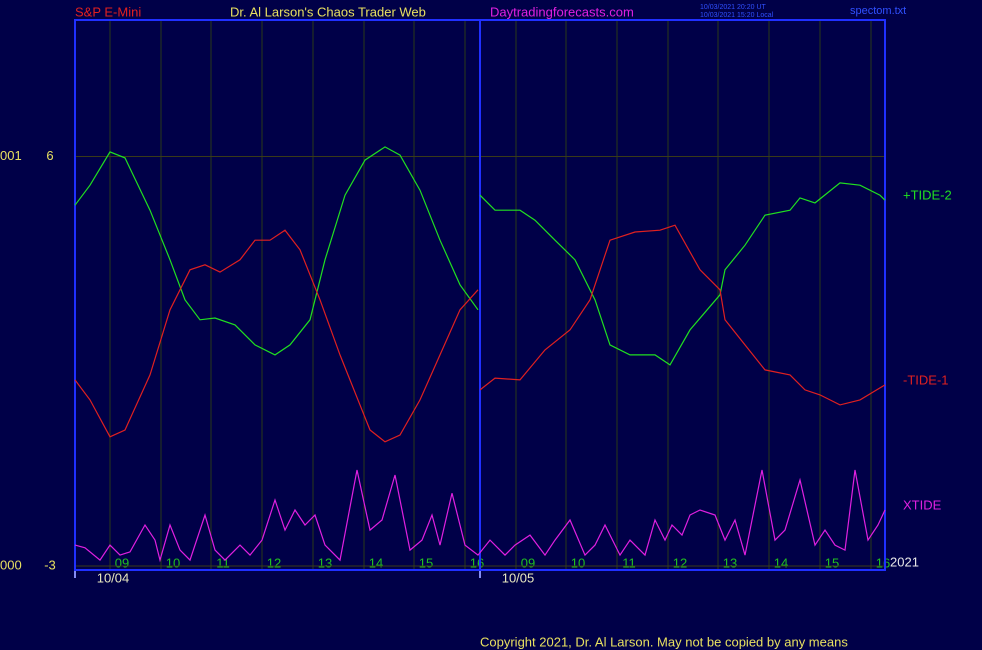 The height and width of the screenshot is (650, 982). Describe the element at coordinates (108, 11) in the screenshot. I see `symbol: S&P E-Mini` at that location.